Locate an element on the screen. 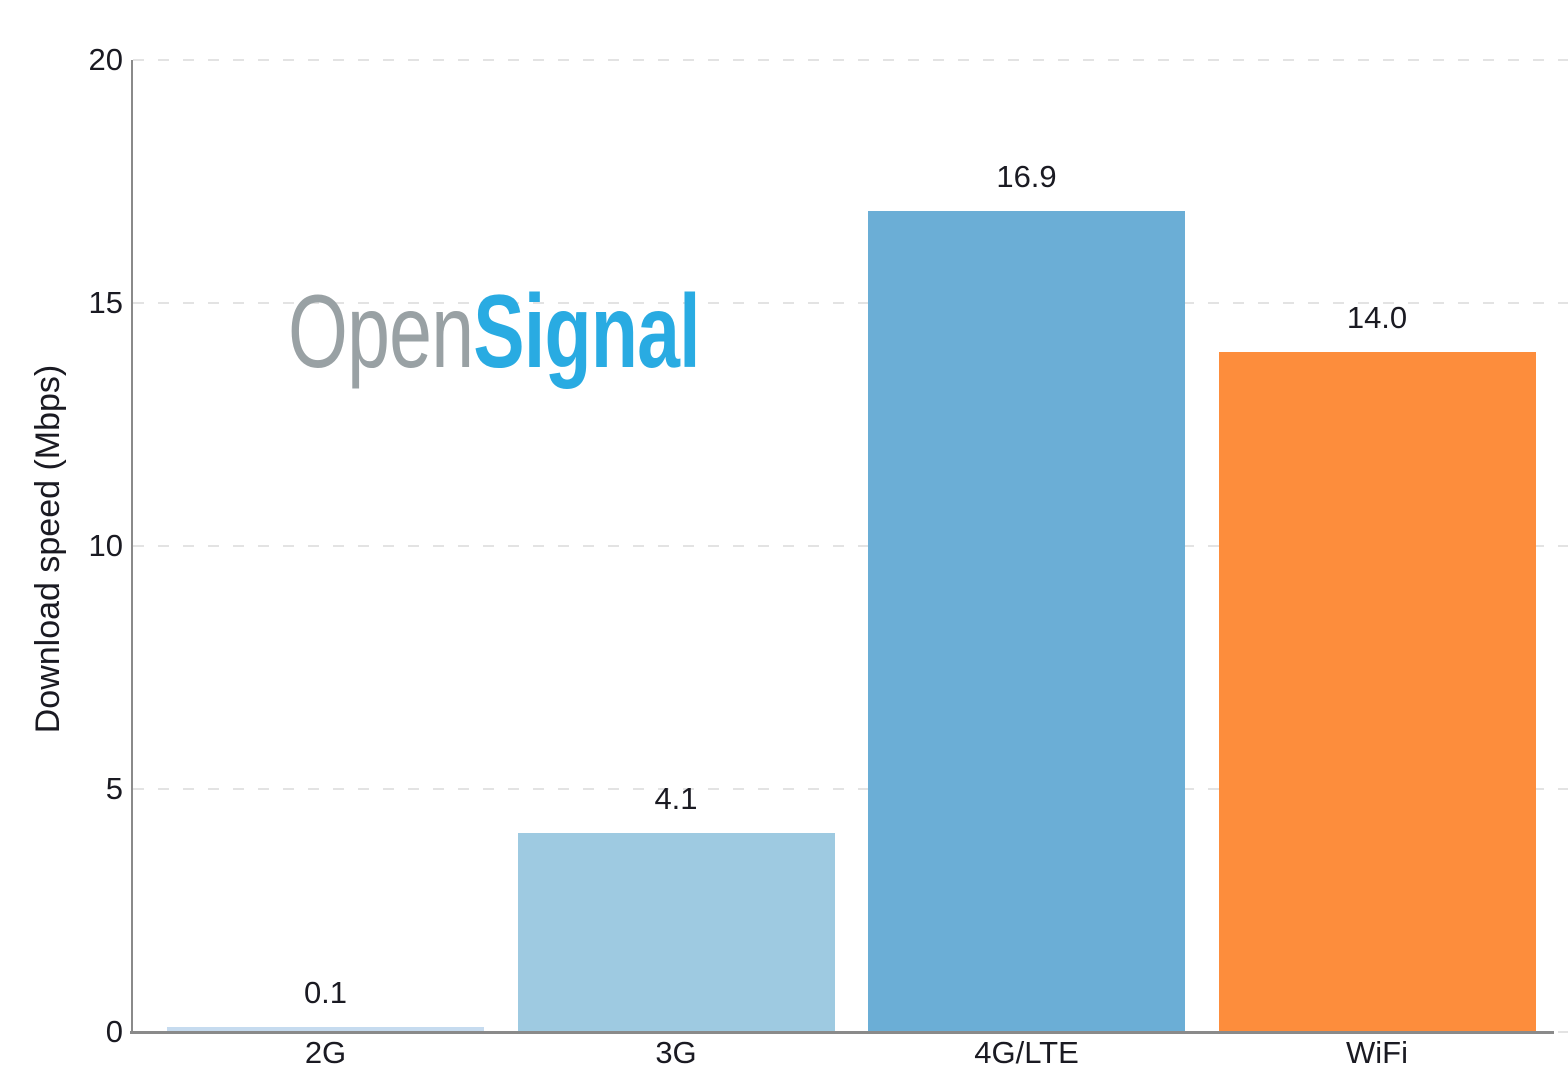 The height and width of the screenshot is (1088, 1568). x-category-label-wifi: WiFi is located at coordinates (1377, 1052).